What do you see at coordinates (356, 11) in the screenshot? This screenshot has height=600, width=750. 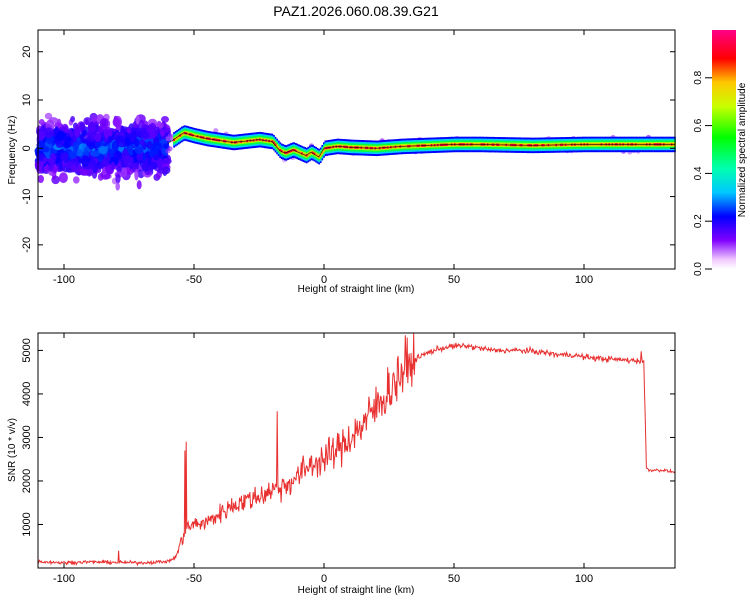 I see `figure-title: PAZ1.2026.060.08.39.G21` at bounding box center [356, 11].